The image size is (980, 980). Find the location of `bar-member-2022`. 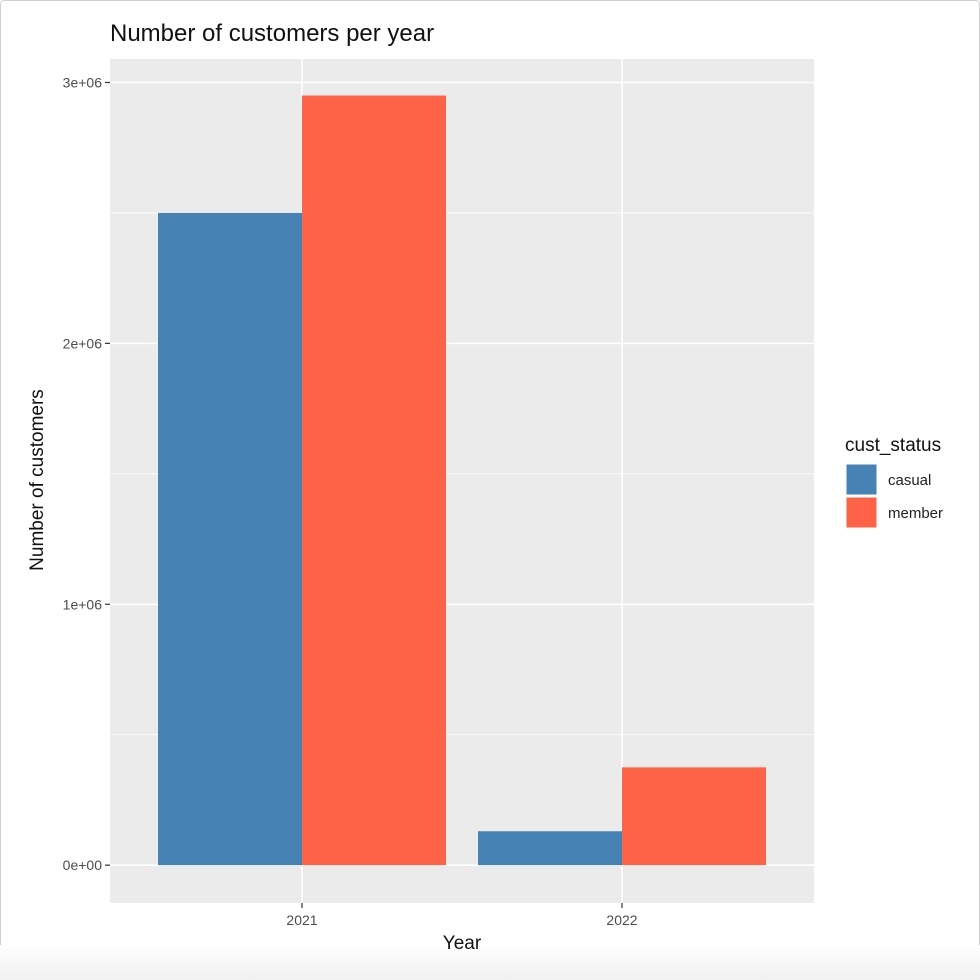

bar-member-2022 is located at coordinates (694, 816).